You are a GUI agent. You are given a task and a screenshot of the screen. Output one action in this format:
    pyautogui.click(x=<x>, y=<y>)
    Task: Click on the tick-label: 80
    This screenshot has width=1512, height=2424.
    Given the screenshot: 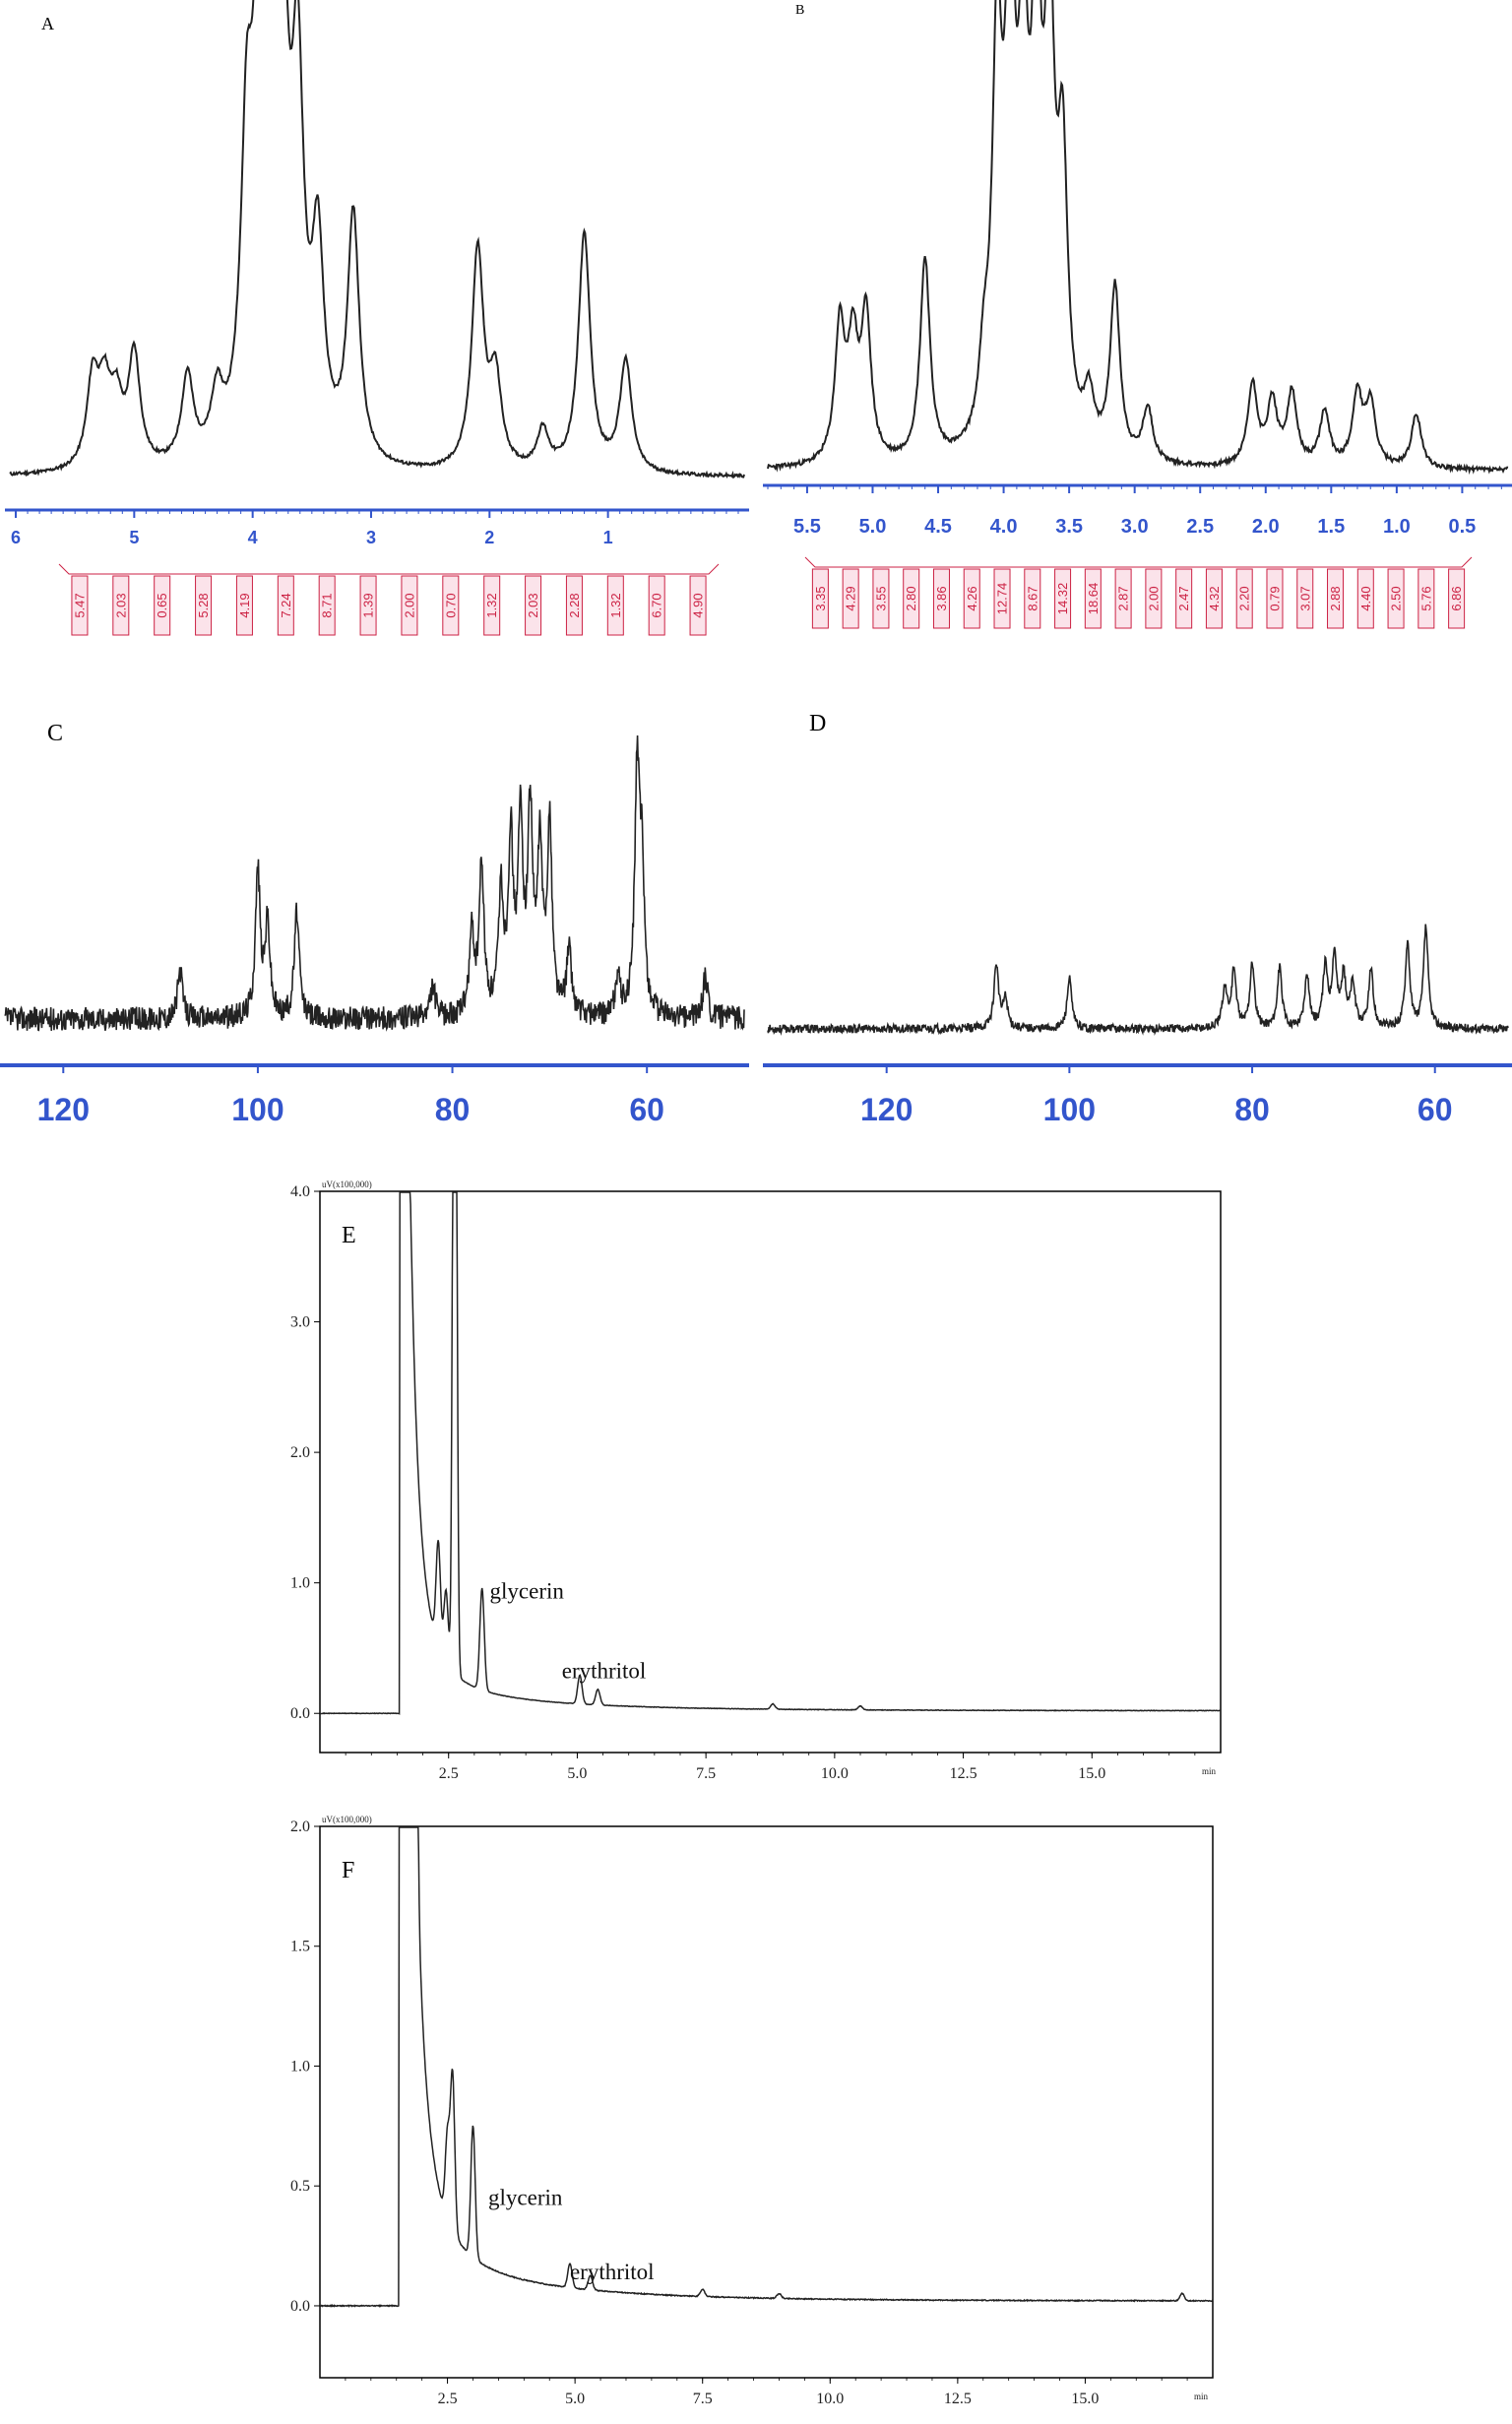 What is the action you would take?
    pyautogui.click(x=1252, y=1109)
    